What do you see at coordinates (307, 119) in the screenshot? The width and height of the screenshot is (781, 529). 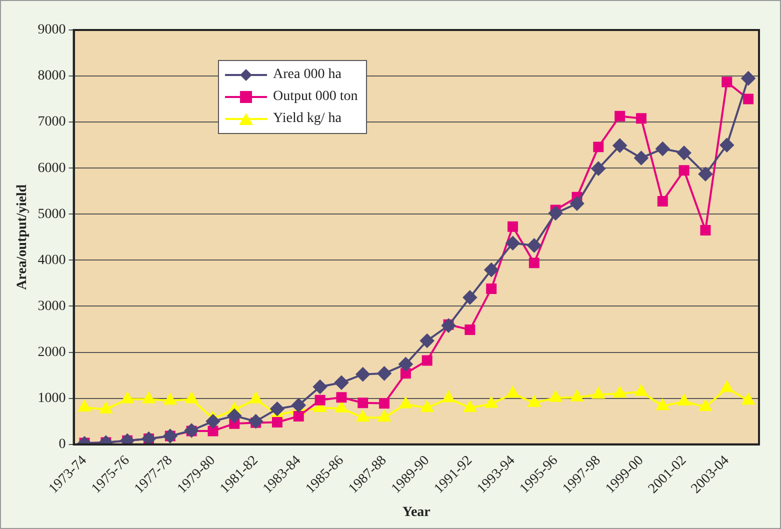 I see `legend-label: Yield kg/ ha` at bounding box center [307, 119].